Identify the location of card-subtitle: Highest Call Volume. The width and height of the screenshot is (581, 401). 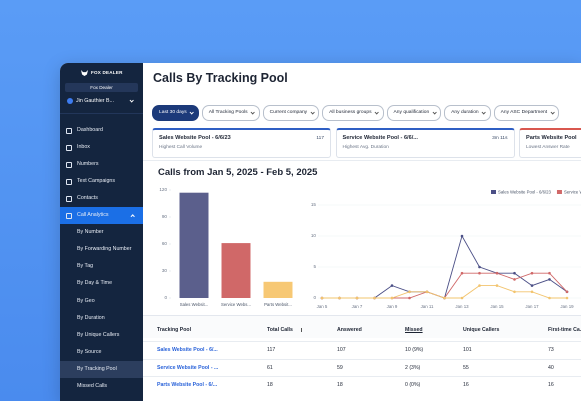
(181, 147).